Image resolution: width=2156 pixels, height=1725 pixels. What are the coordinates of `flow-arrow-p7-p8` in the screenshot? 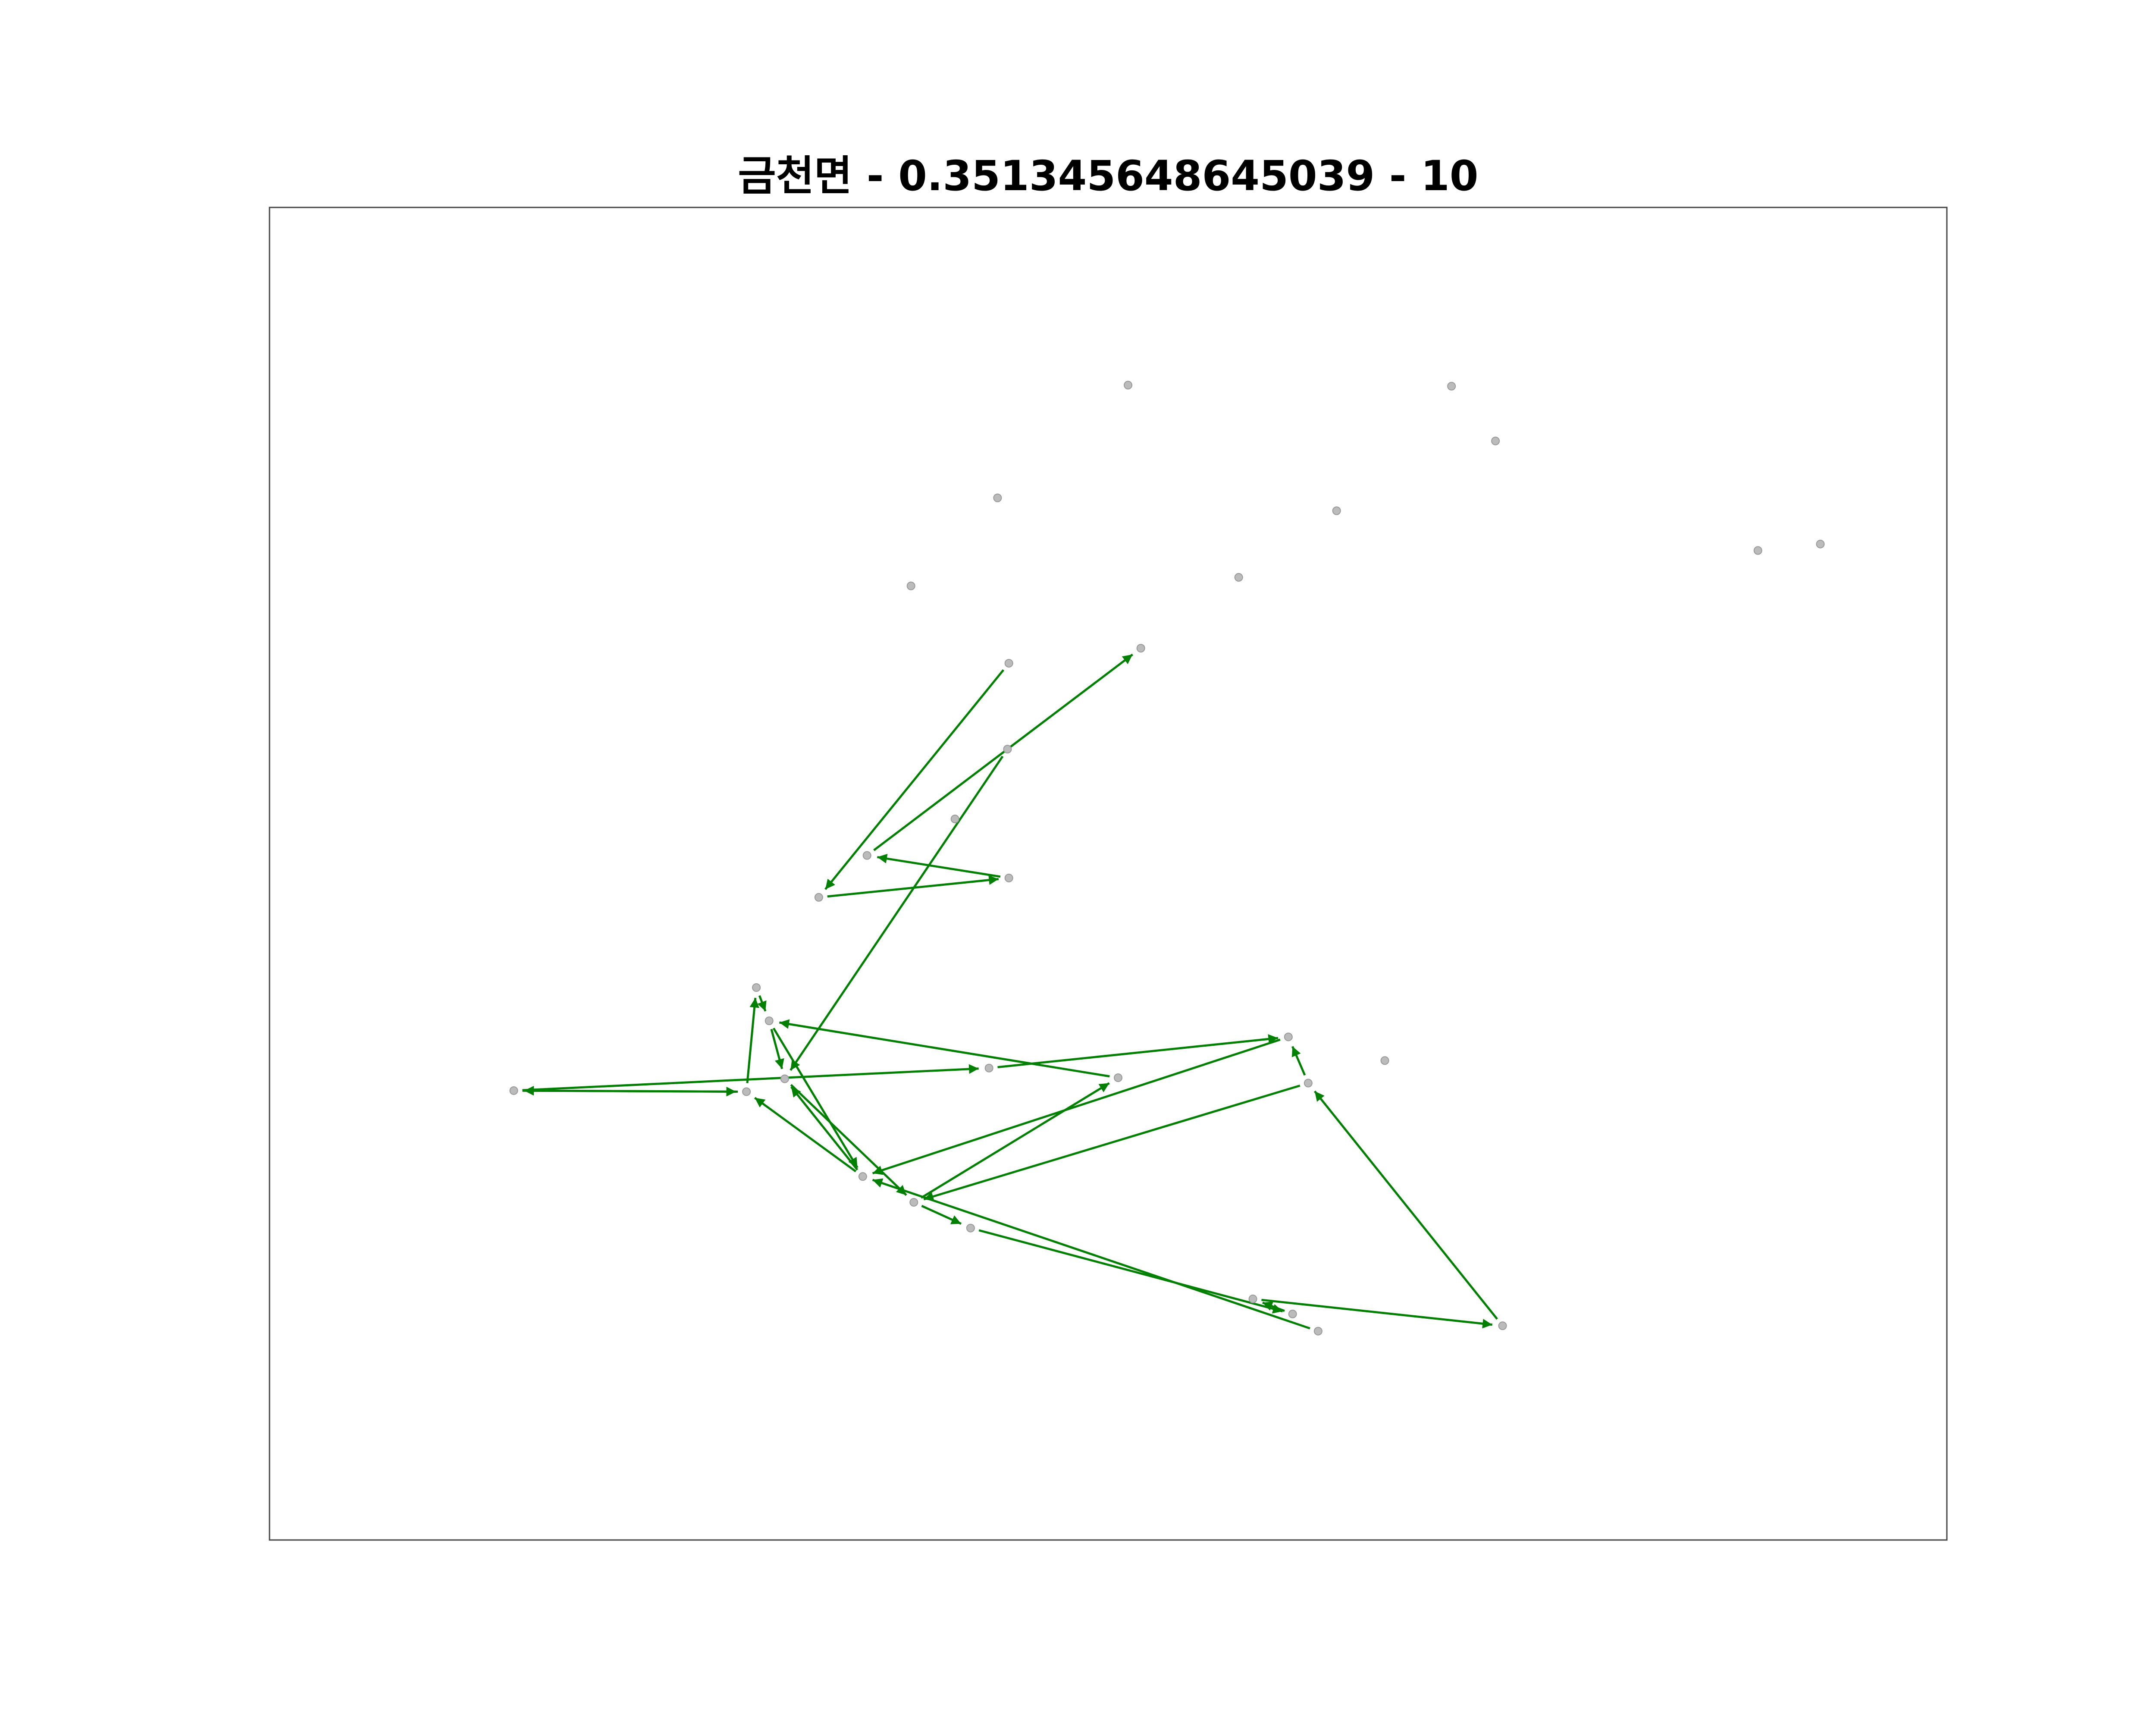 It's located at (941, 1214).